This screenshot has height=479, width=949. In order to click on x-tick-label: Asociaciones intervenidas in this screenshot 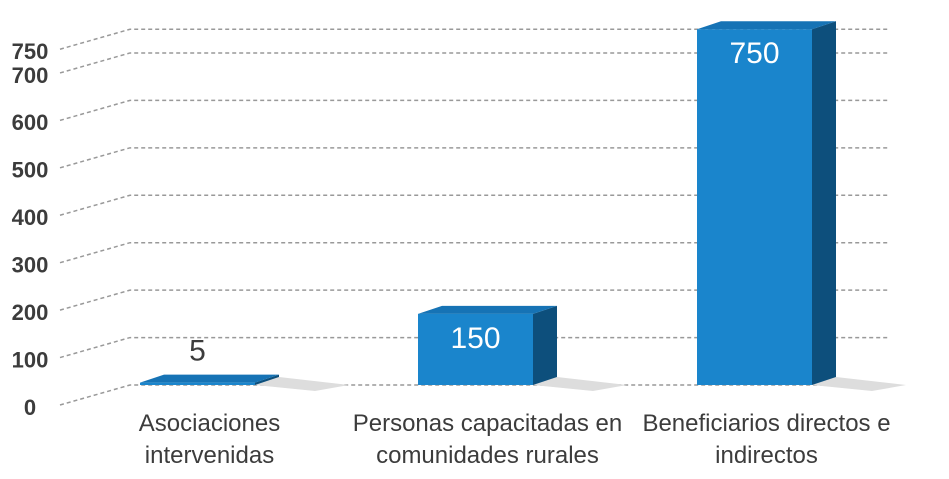, I will do `click(209, 439)`.